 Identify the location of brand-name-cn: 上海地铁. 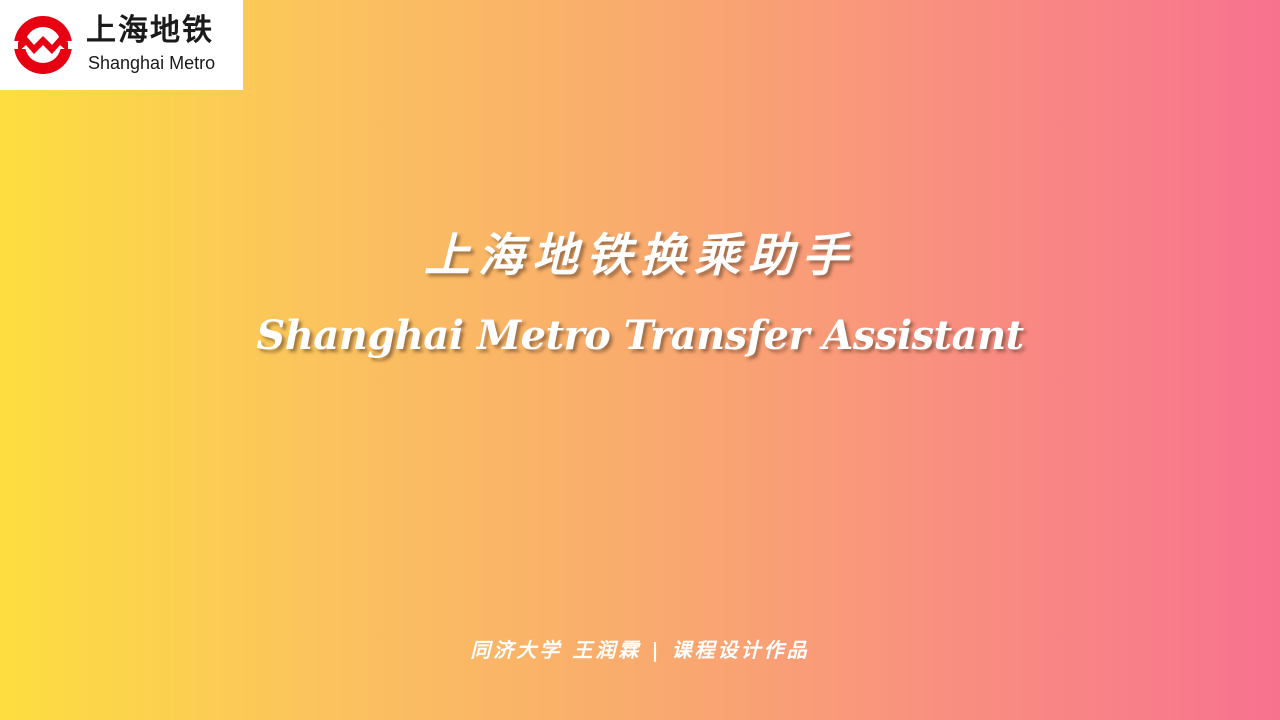
(150, 30).